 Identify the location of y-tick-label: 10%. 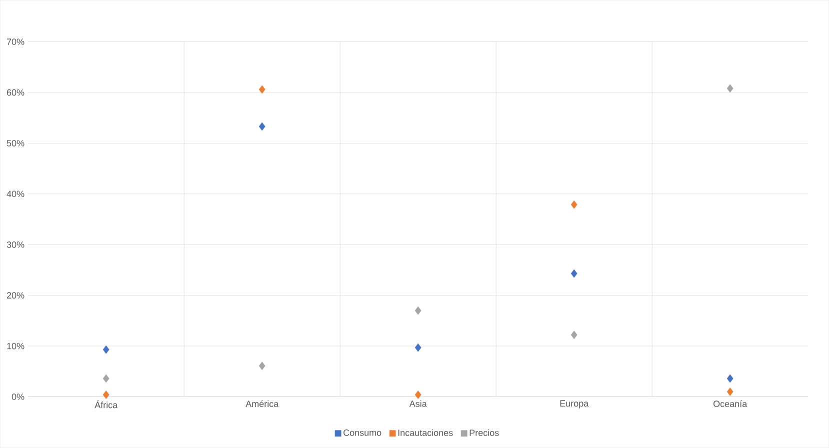
(15, 346).